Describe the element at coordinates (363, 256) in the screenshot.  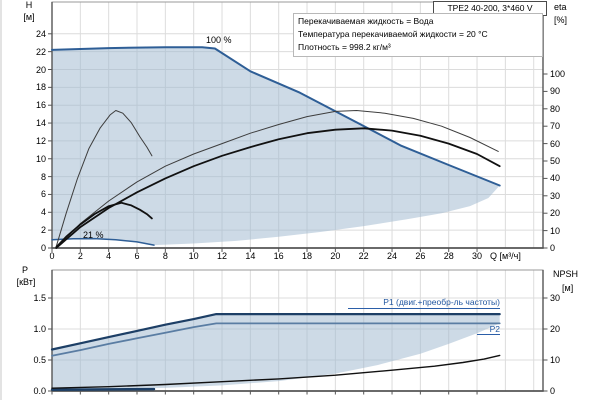
I see `q-tick-label: 22` at that location.